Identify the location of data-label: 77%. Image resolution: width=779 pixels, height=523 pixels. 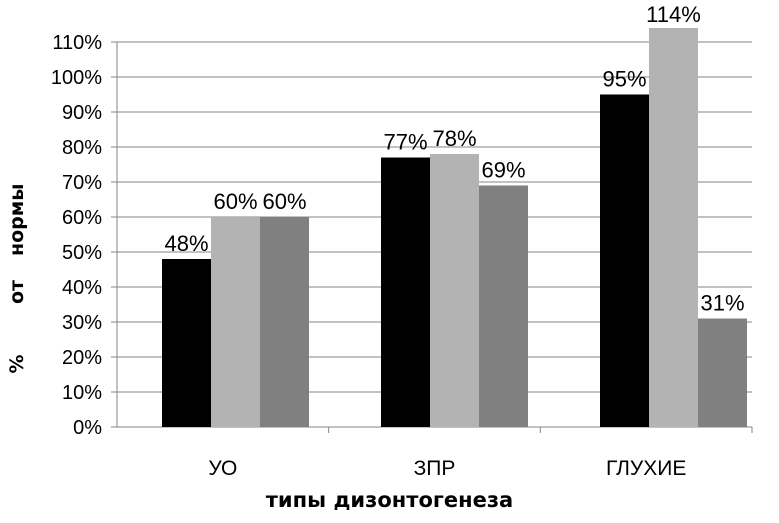
(405, 142).